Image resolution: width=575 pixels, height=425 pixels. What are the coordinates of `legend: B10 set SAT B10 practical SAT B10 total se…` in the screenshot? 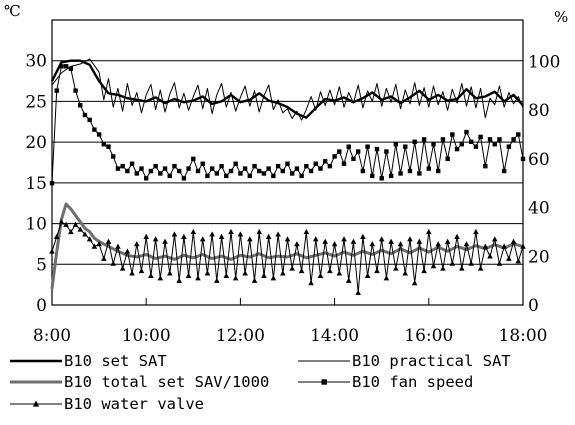 It's located at (260, 382).